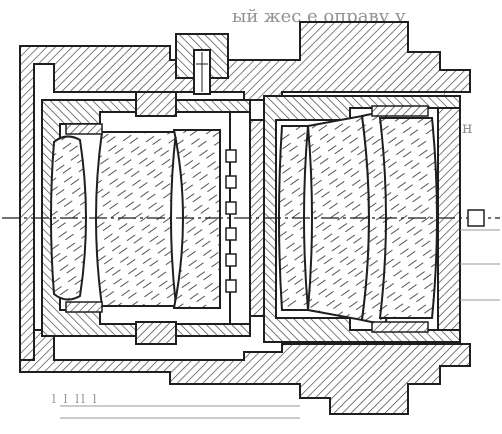  Describe the element at coordinates (202, 64) in the screenshot. I see `mount-screw` at that location.